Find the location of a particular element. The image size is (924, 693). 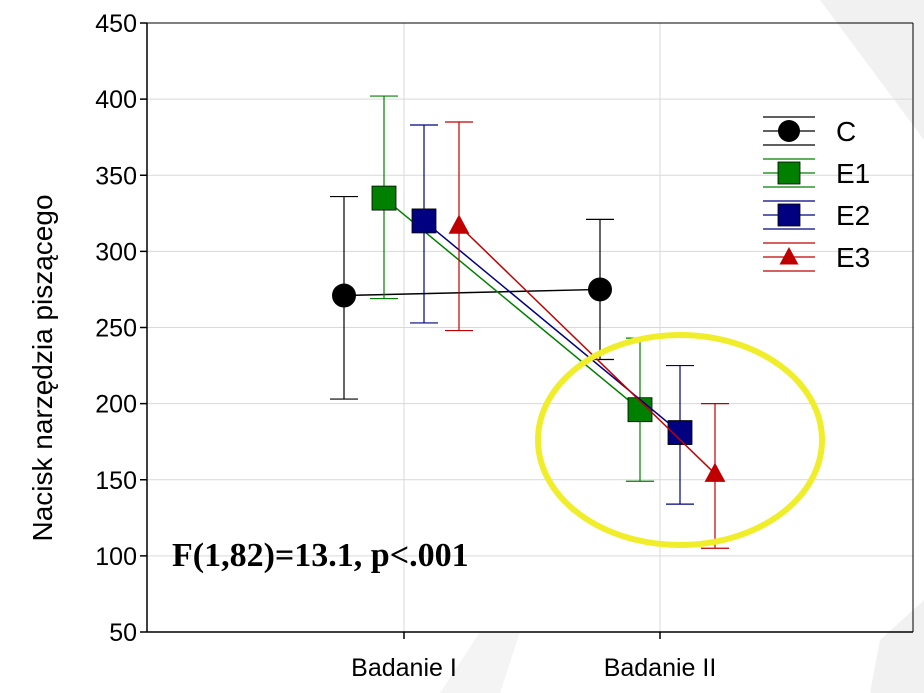

legend-item-c: C is located at coordinates (809, 131).